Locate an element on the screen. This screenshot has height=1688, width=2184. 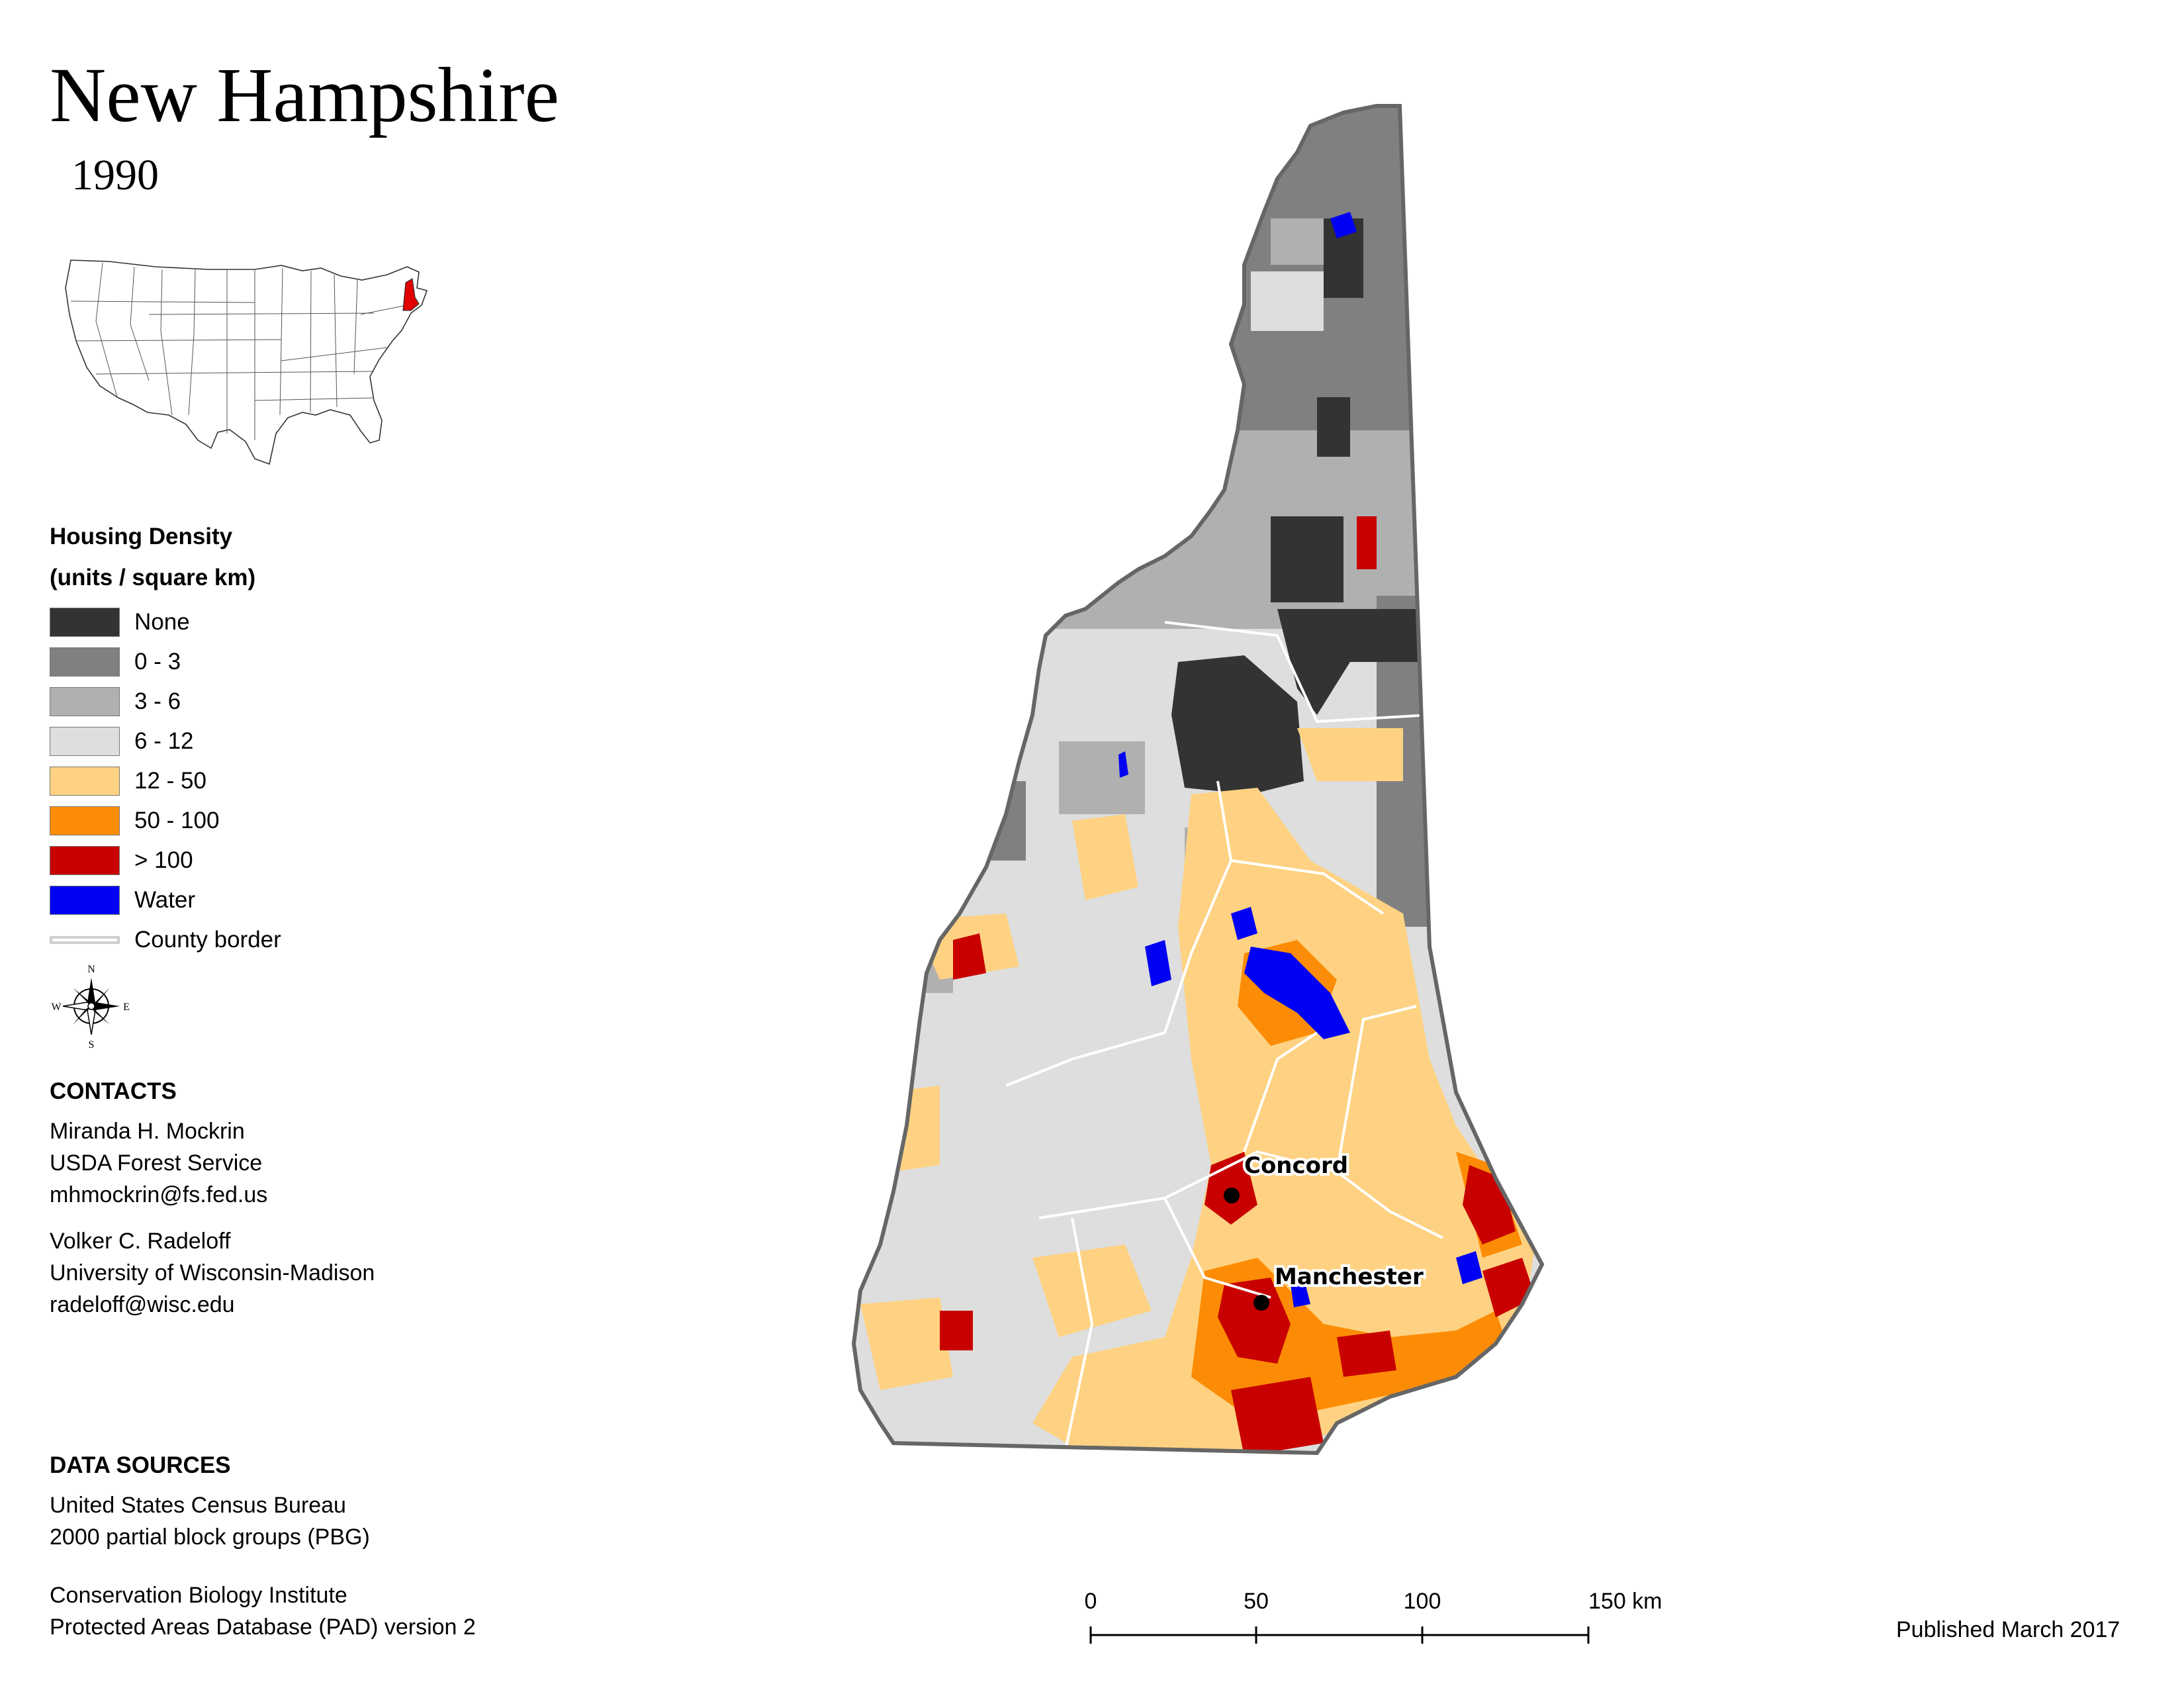
data-sources-heading: DATA SOURCES is located at coordinates (140, 1465).